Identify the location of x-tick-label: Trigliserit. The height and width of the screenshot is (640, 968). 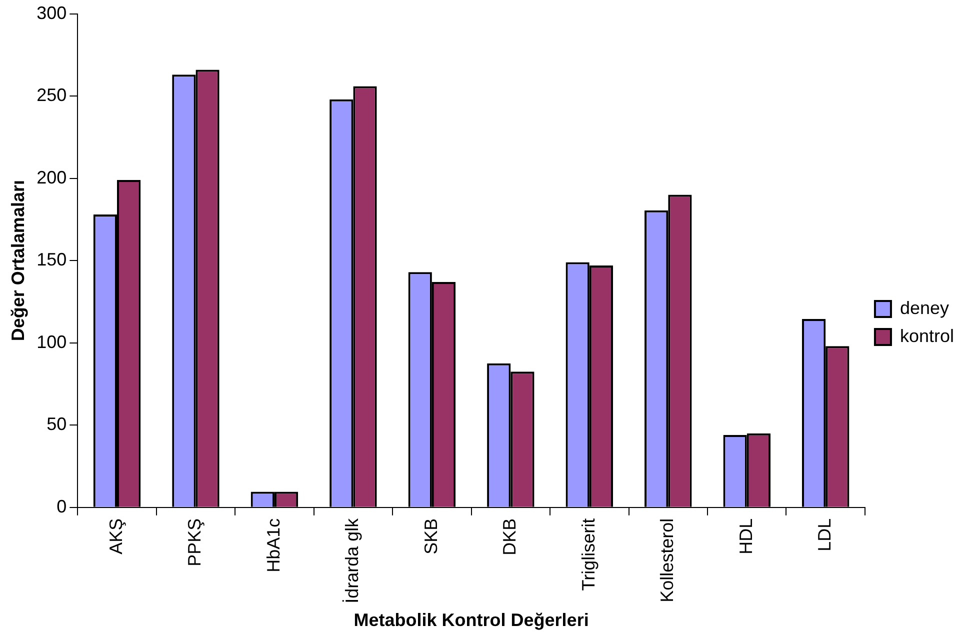
(588, 554).